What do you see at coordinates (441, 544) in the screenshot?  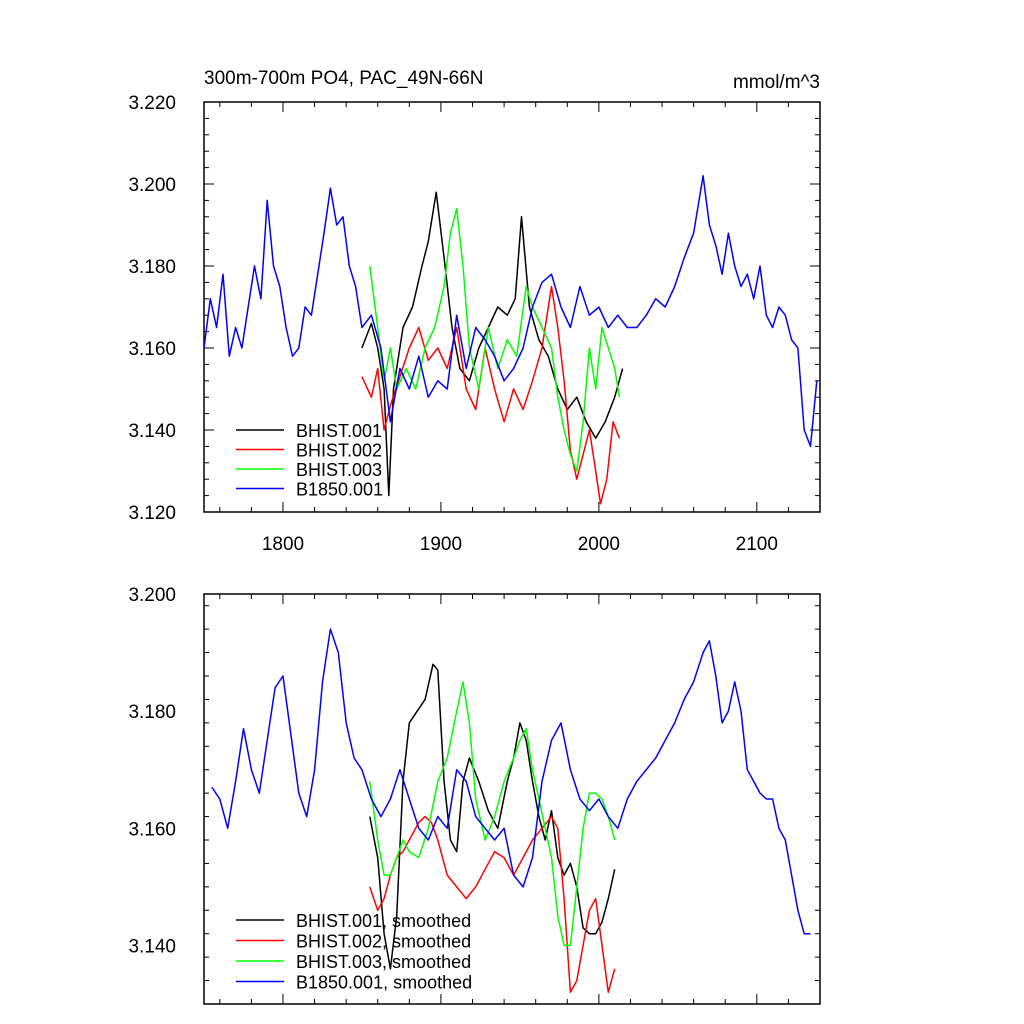 I see `x-tick-label: 1900` at bounding box center [441, 544].